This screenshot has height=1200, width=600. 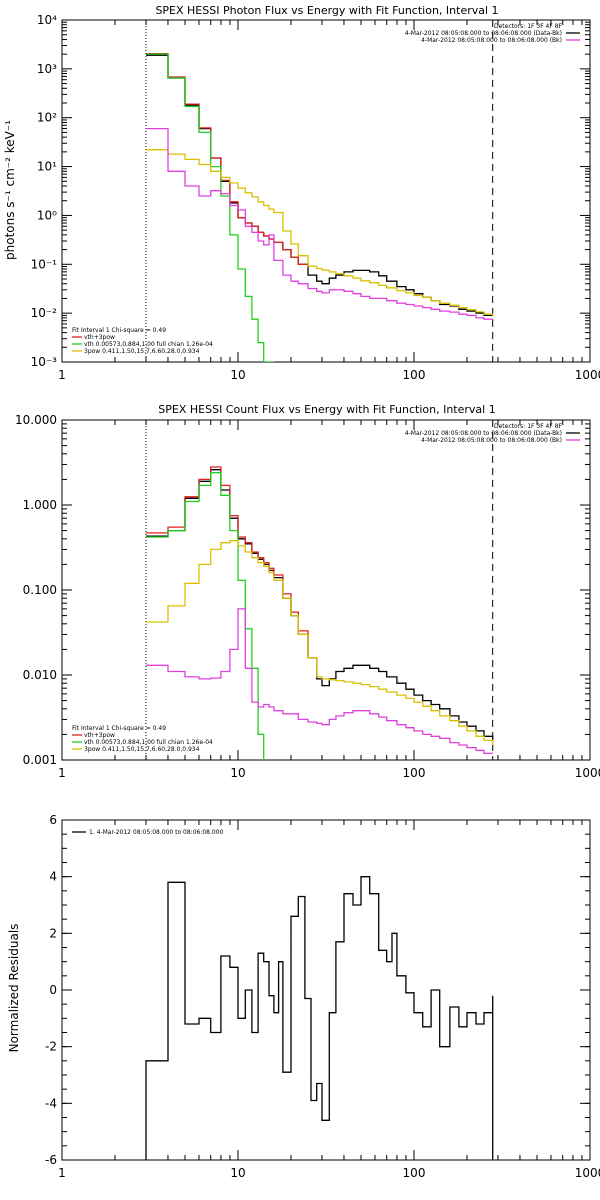 What do you see at coordinates (40, 675) in the screenshot?
I see `y-tick-label: 0.010` at bounding box center [40, 675].